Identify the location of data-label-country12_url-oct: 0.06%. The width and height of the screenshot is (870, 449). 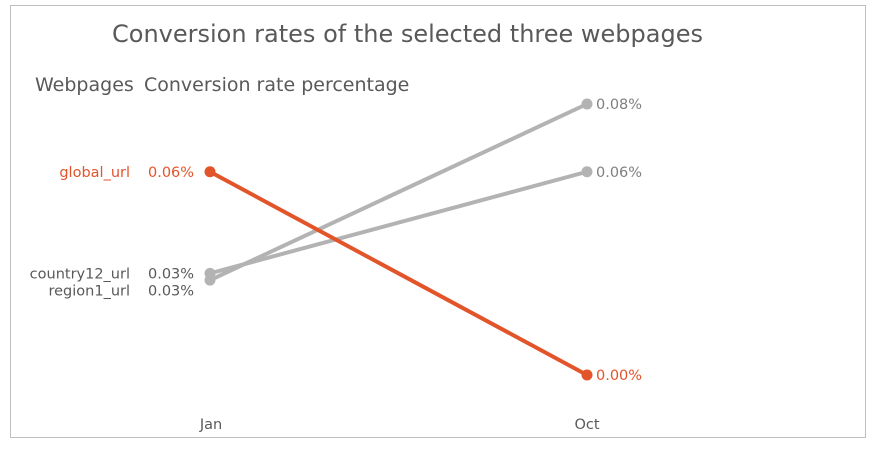
(619, 173).